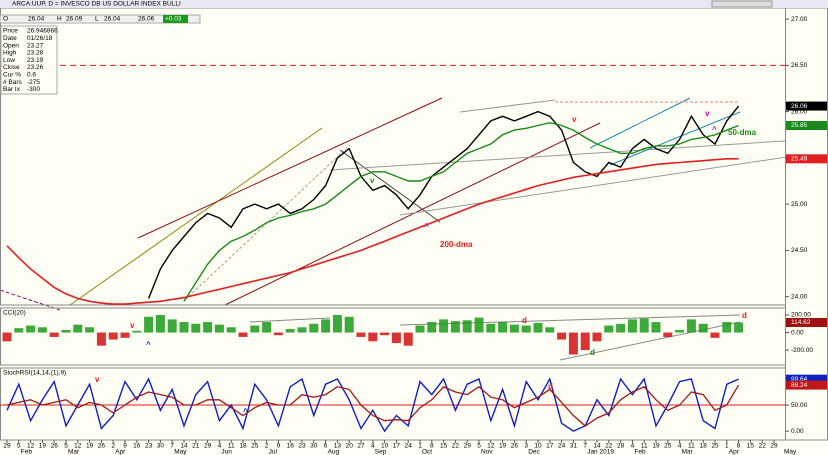 Image resolution: width=828 pixels, height=455 pixels. Describe the element at coordinates (172, 446) in the screenshot. I see `x-tick-label: 7` at that location.